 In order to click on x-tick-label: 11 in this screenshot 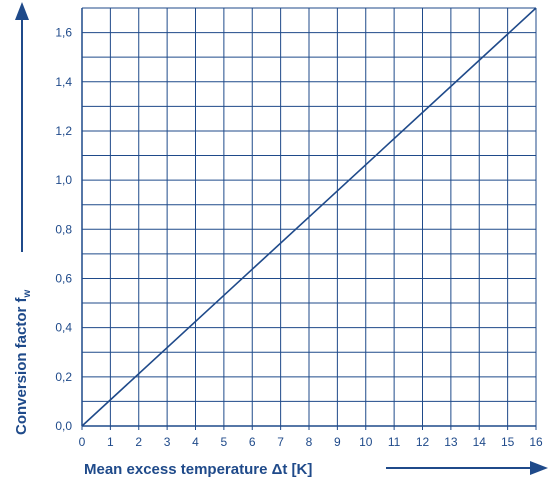, I will do `click(394, 442)`.